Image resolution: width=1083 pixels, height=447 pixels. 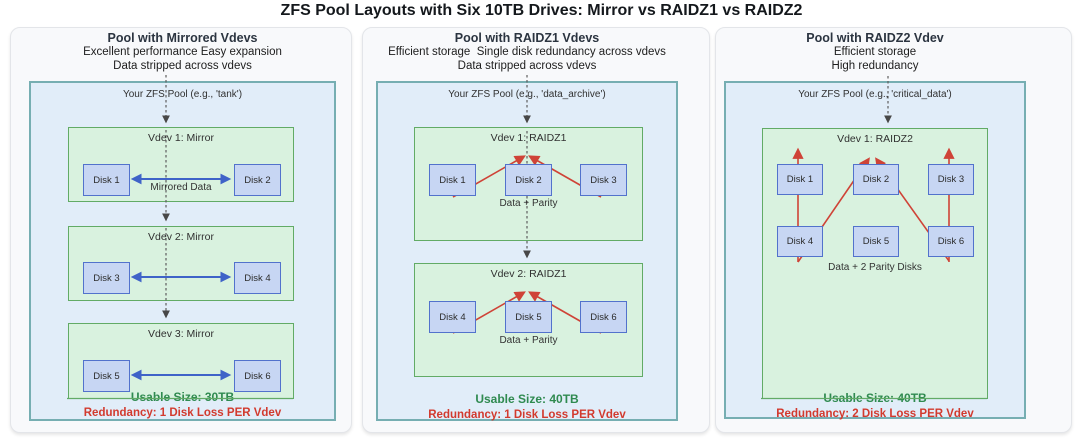 I want to click on vdev-label: Vdev 3: Mirror, so click(x=181, y=334).